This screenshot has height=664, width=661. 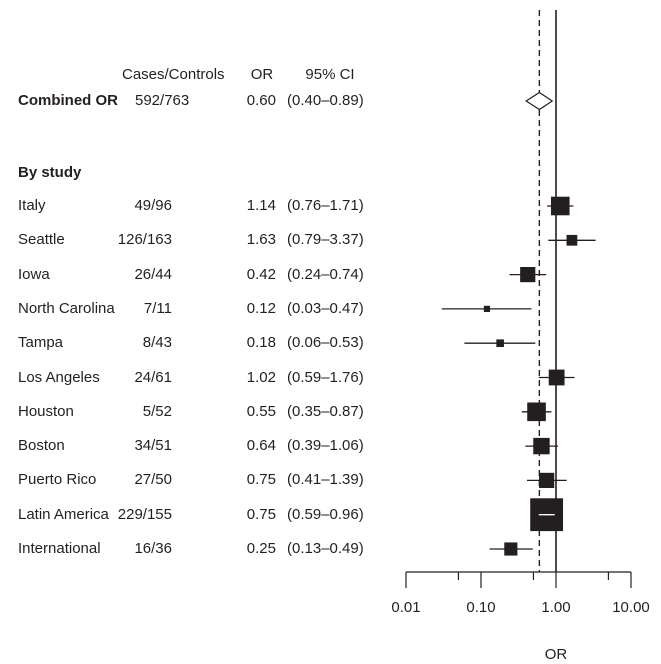 I want to click on study-label: Iowa, so click(x=34, y=275).